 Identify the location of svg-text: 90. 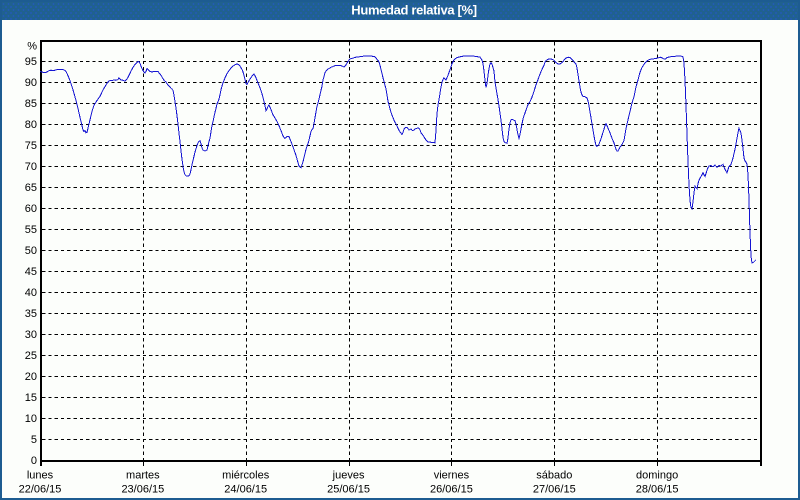
(31, 83).